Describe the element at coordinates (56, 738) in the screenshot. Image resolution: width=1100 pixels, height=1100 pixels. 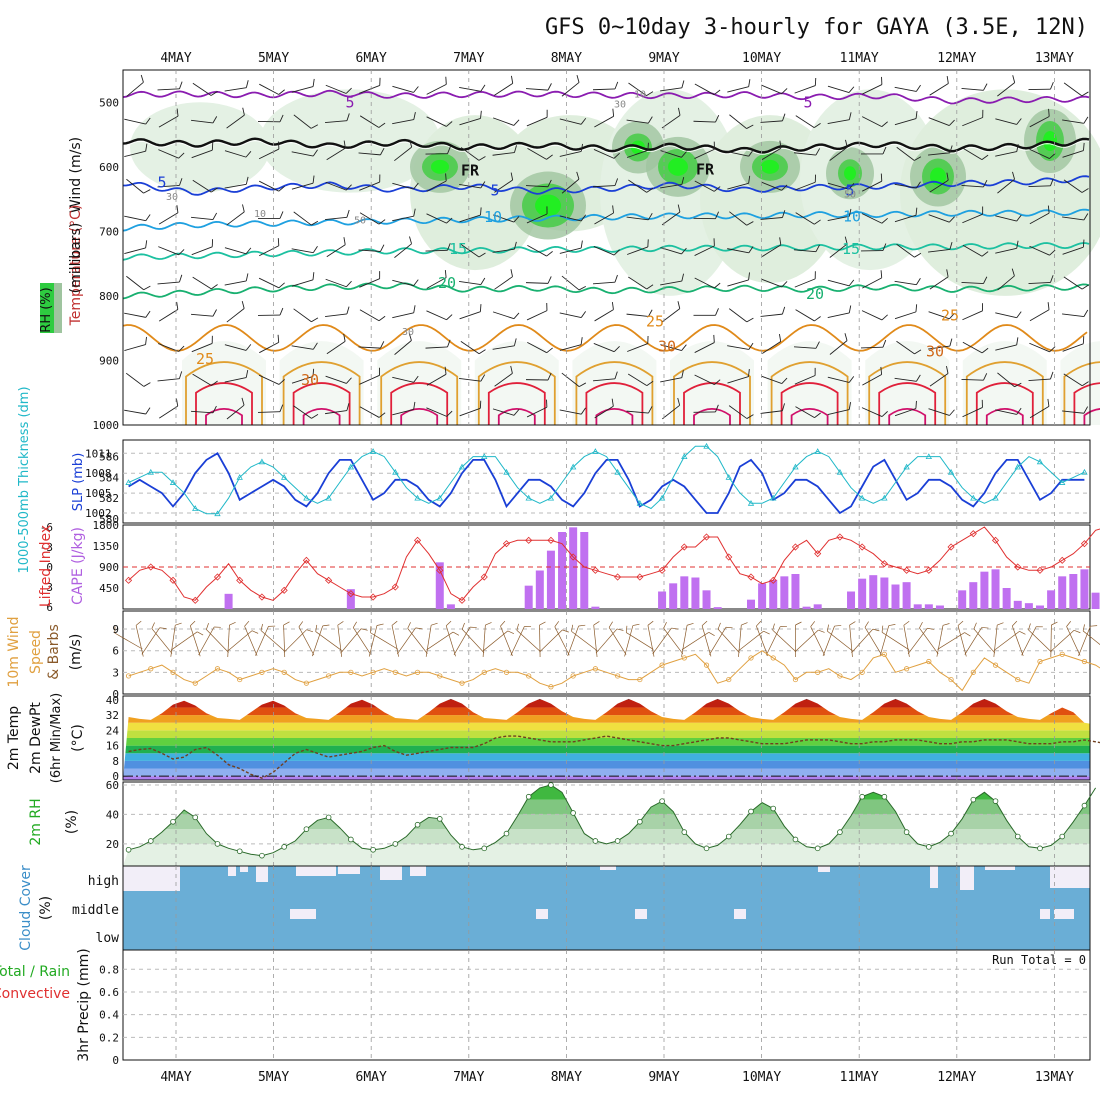
I see `ylabel-temp-c: (6hr Min/Max)` at that location.